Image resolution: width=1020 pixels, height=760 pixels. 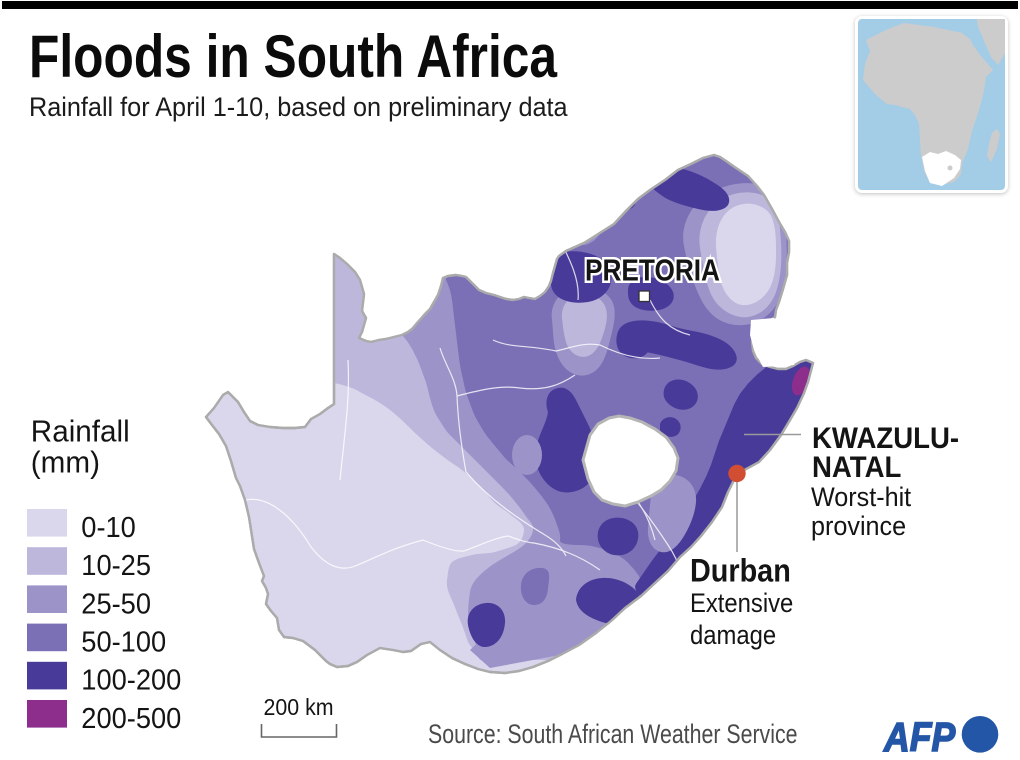 What do you see at coordinates (733, 635) in the screenshot?
I see `svg-text: damage` at bounding box center [733, 635].